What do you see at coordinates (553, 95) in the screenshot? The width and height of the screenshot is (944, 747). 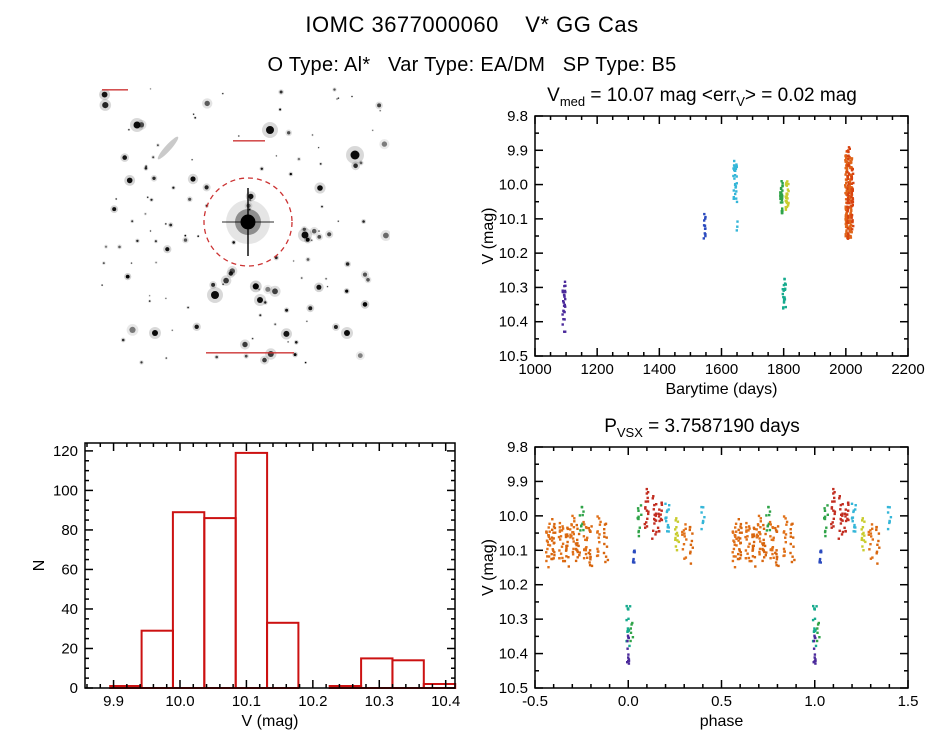 I see `title-text: V` at bounding box center [553, 95].